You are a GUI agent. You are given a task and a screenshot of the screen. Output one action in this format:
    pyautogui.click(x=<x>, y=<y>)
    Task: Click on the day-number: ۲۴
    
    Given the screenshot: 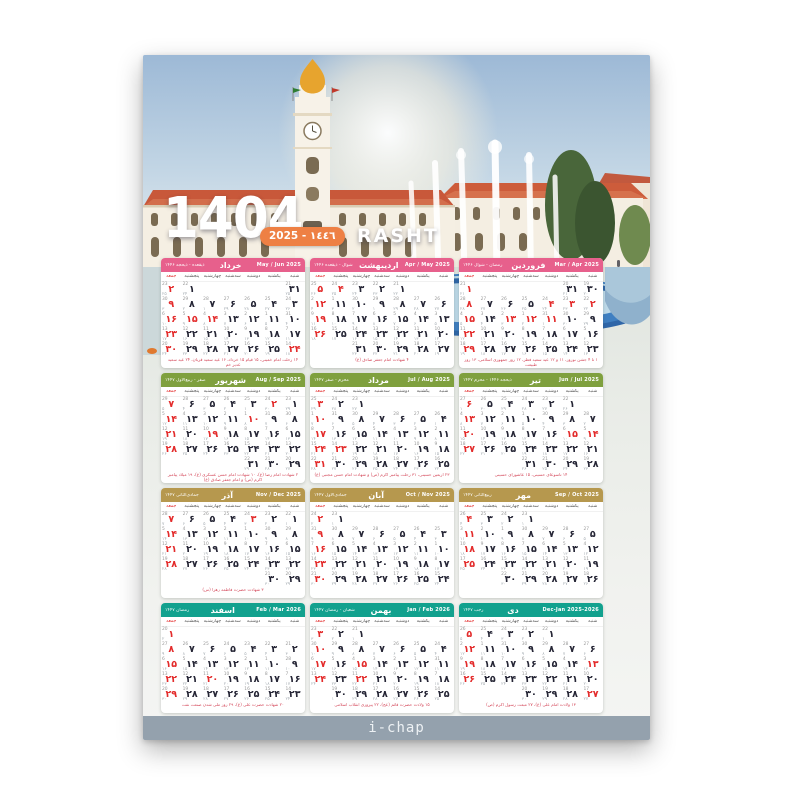 What is the action you would take?
    pyautogui.click(x=572, y=349)
    